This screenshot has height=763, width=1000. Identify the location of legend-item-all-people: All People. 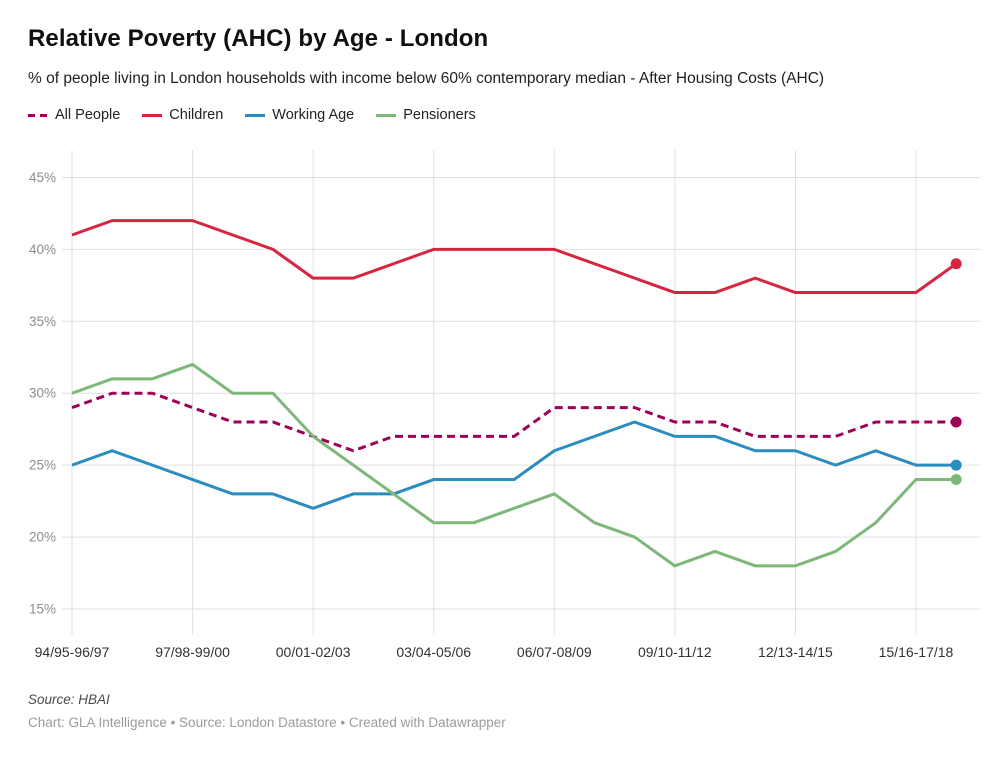
(74, 115).